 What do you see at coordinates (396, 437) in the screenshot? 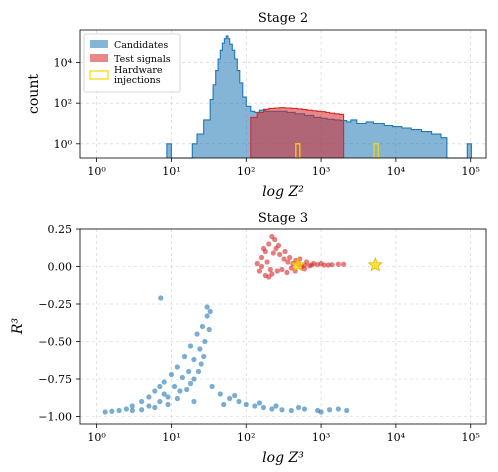
I see `stage3-x-tick-label: 10⁴` at bounding box center [396, 437].